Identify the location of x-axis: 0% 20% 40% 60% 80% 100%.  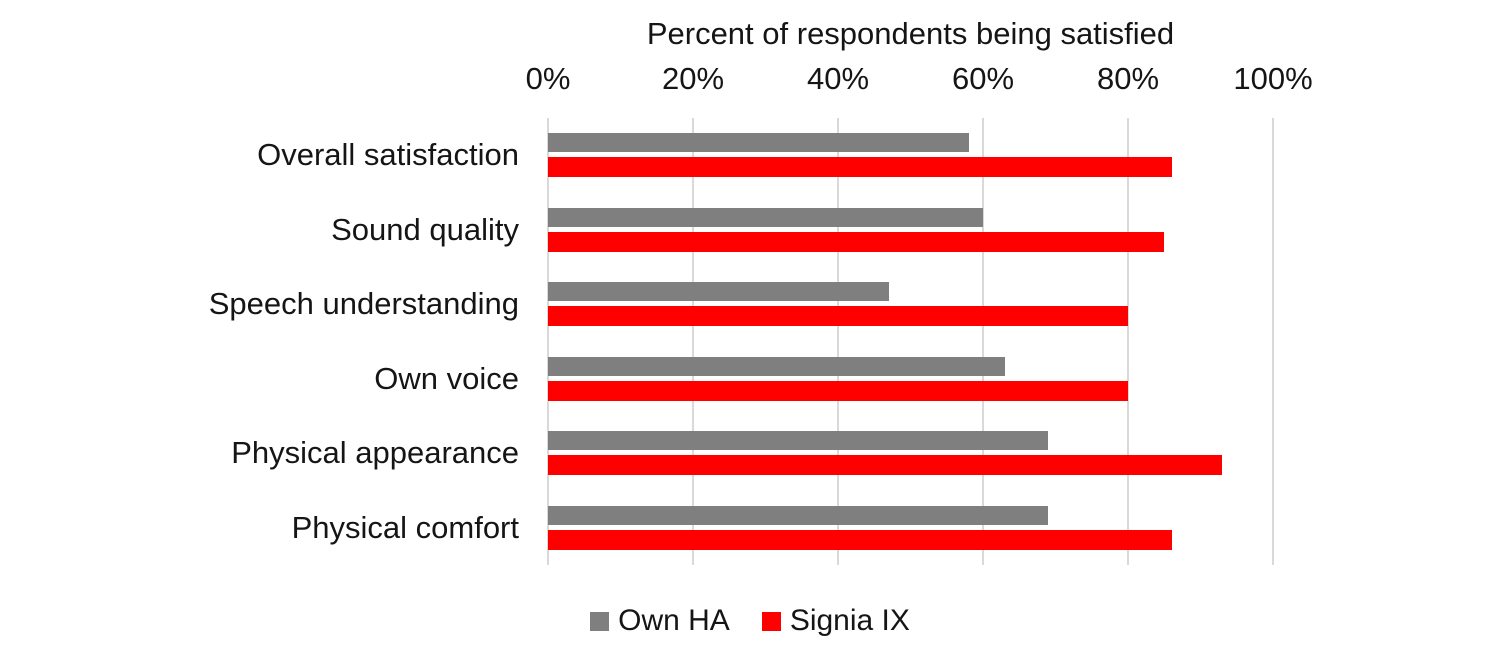
(919, 80).